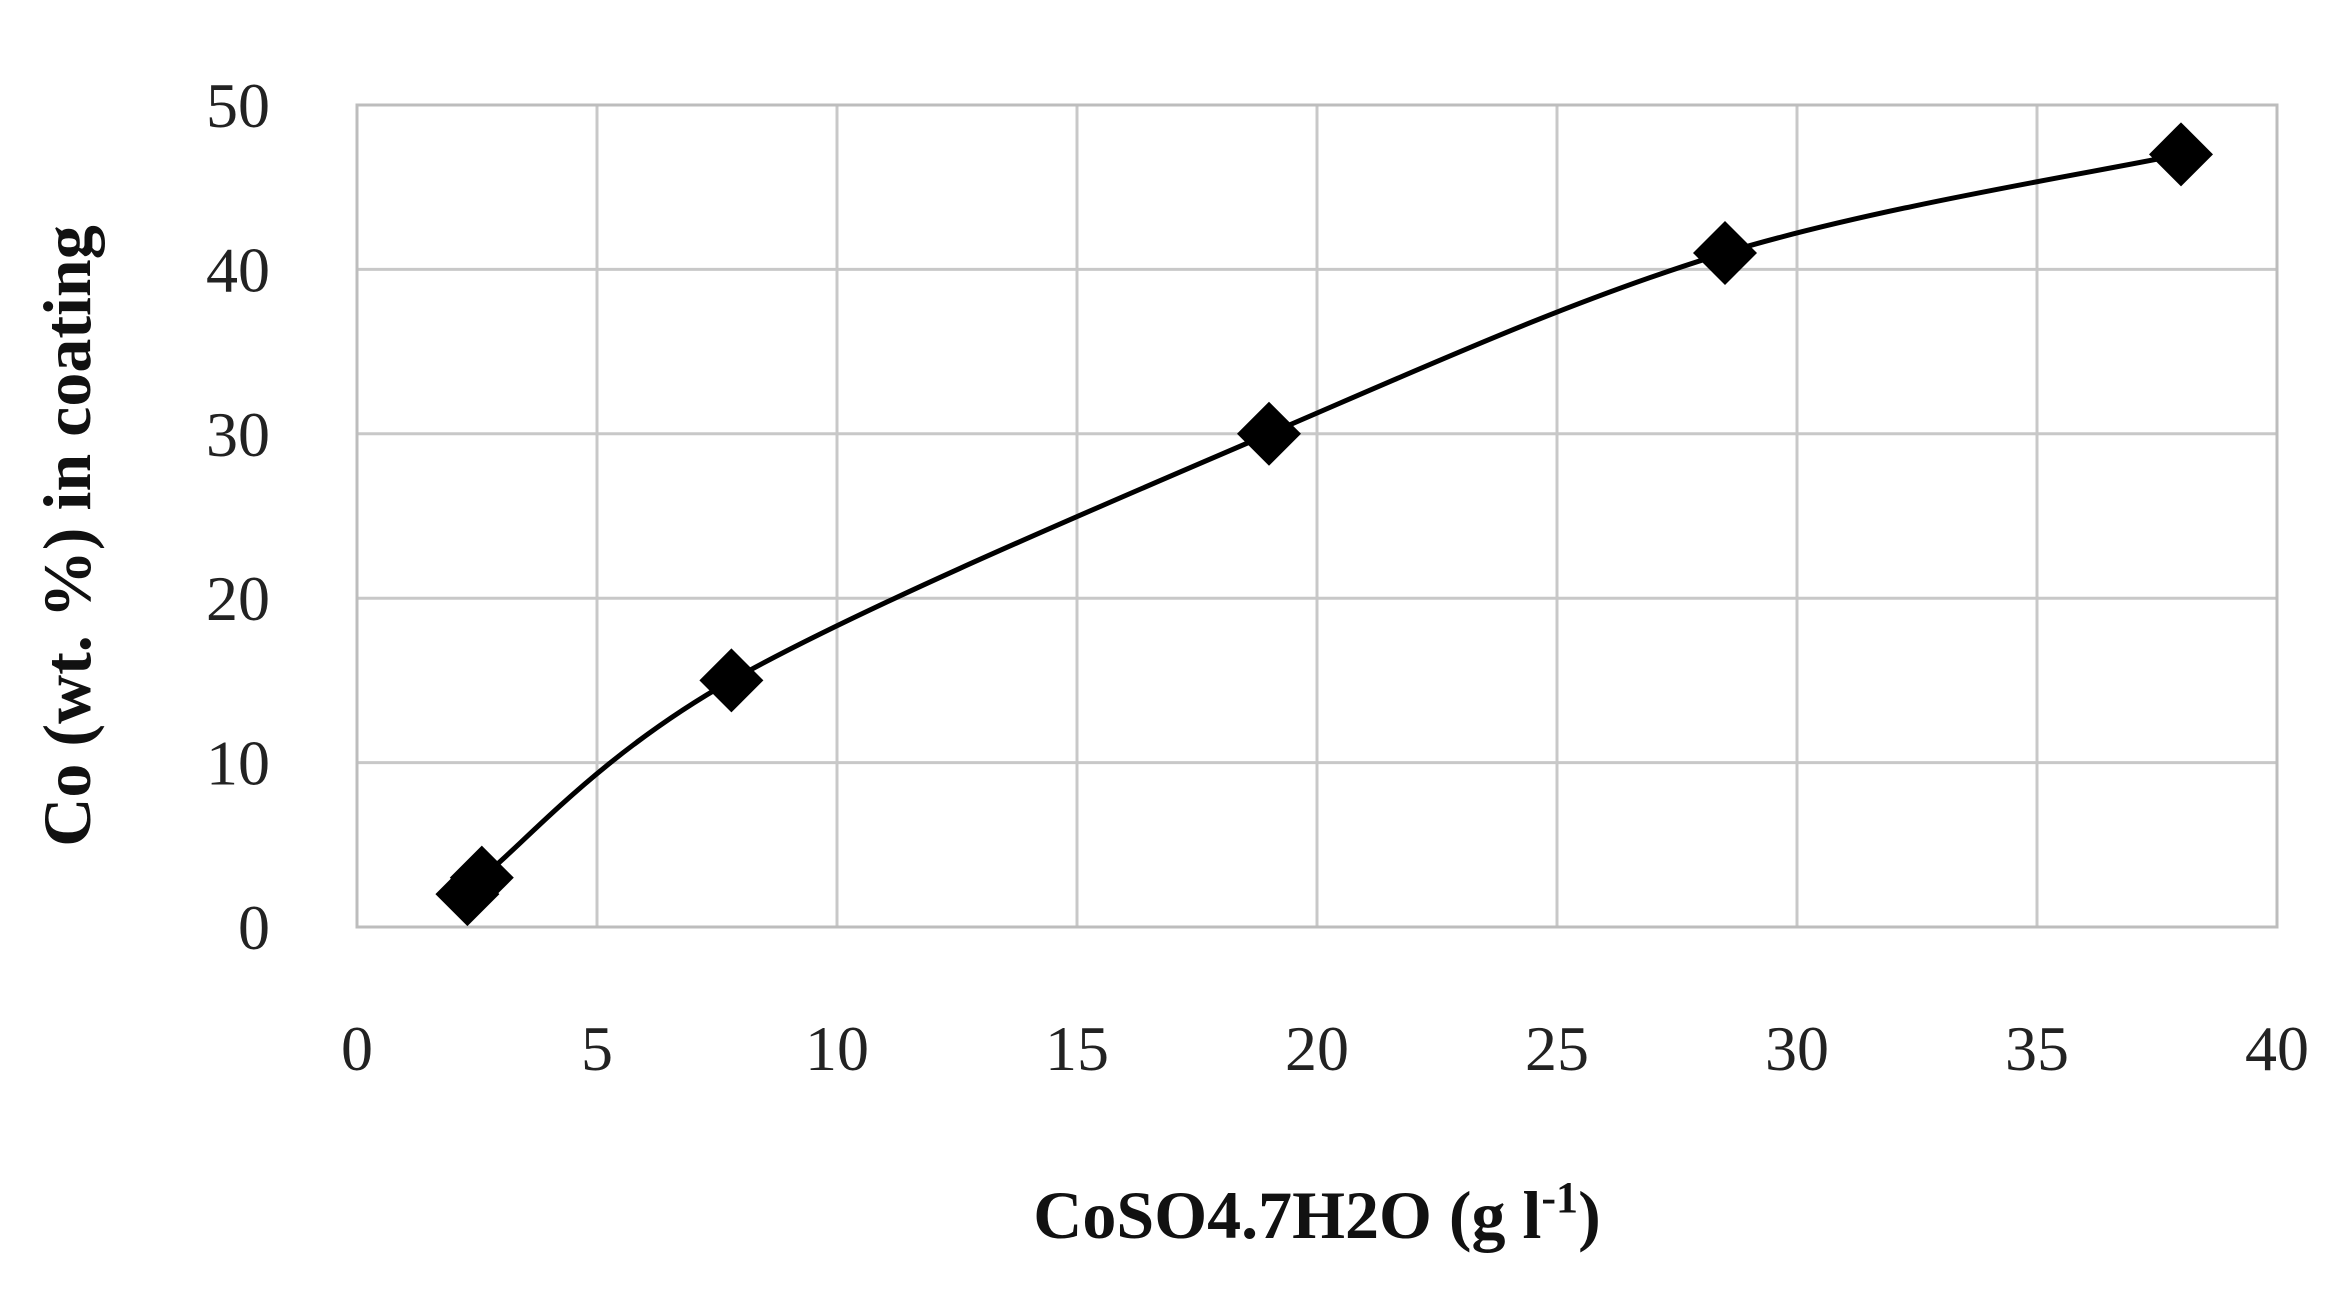 The height and width of the screenshot is (1293, 2339). I want to click on x-tick-label-5: 25, so click(1557, 1048).